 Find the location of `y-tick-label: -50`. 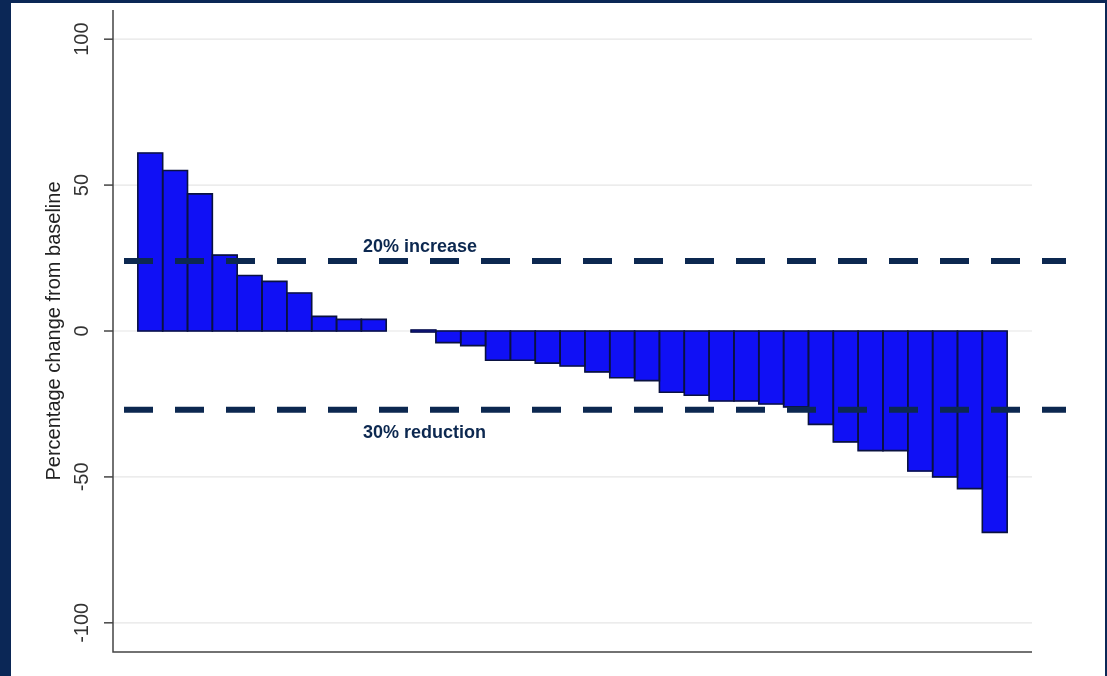

y-tick-label: -50 is located at coordinates (80, 477).